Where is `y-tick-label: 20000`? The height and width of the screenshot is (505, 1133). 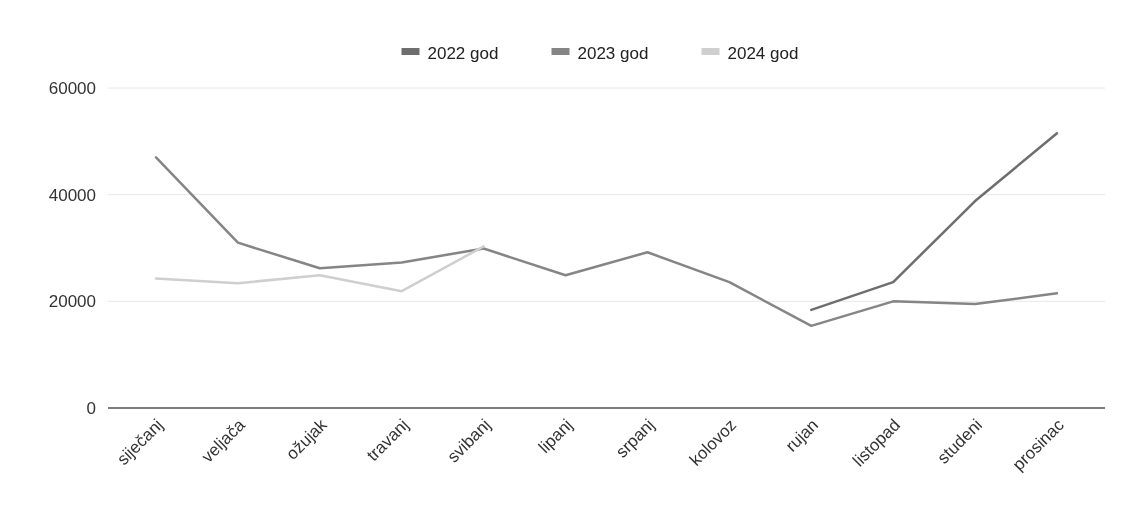 y-tick-label: 20000 is located at coordinates (72, 302).